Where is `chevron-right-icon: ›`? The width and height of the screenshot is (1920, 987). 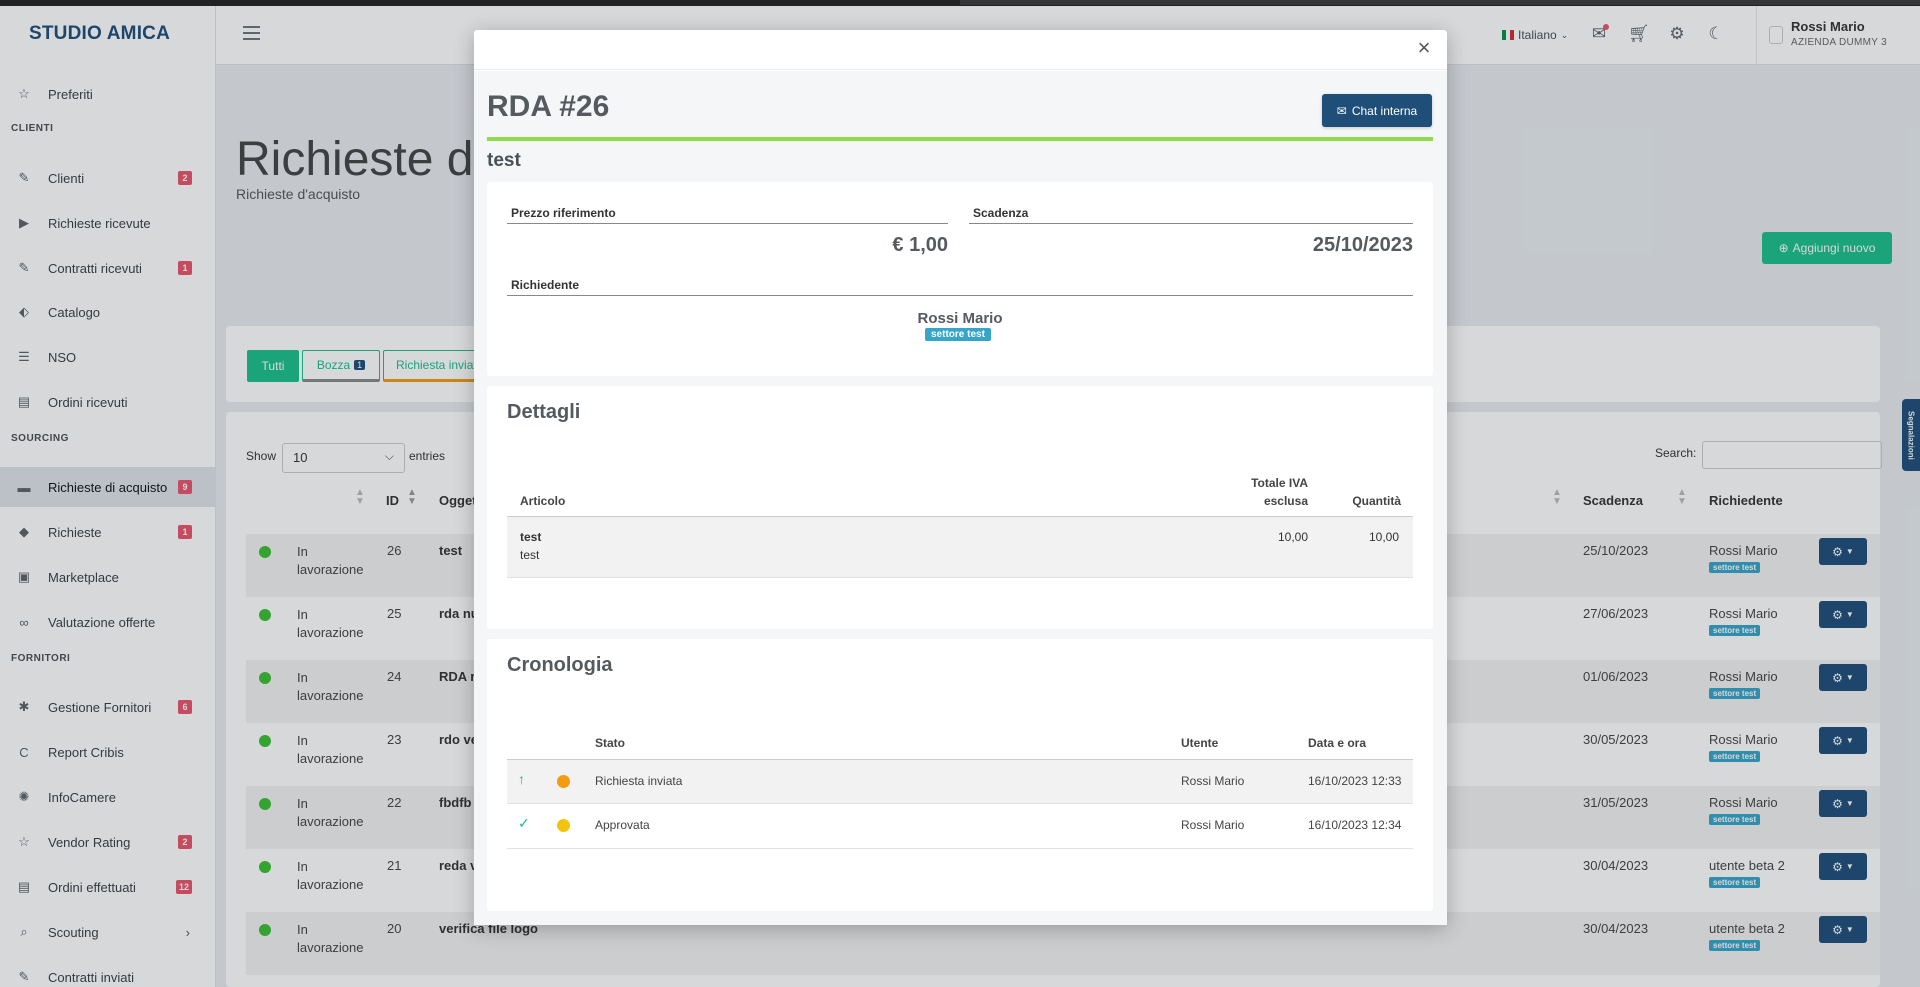
chevron-right-icon: › is located at coordinates (187, 932).